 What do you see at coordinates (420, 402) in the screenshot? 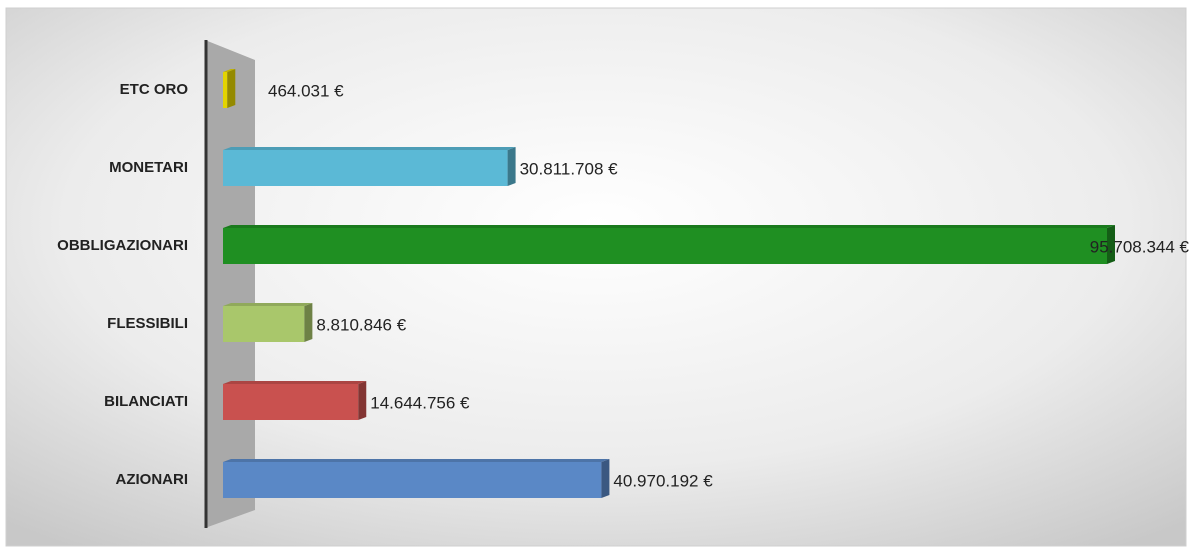
I see `value-label: 14.644.756 €` at bounding box center [420, 402].